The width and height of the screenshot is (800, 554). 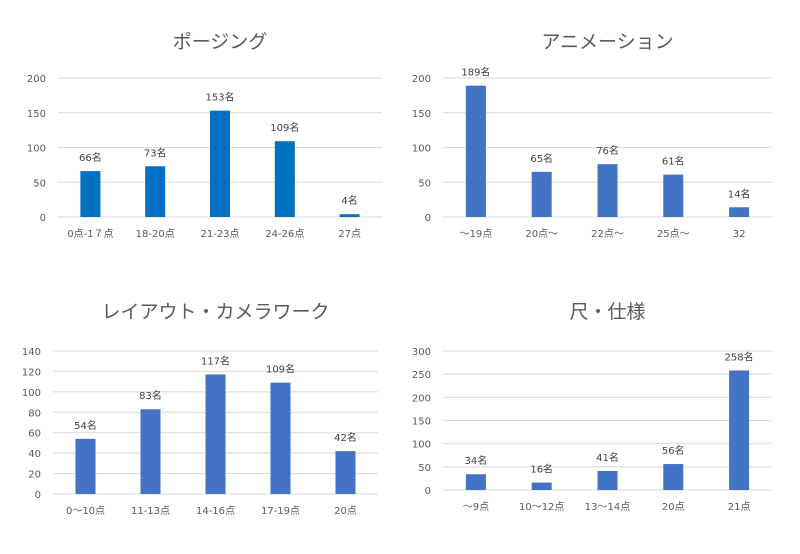 I want to click on y-tick-label: 60, so click(x=34, y=434).